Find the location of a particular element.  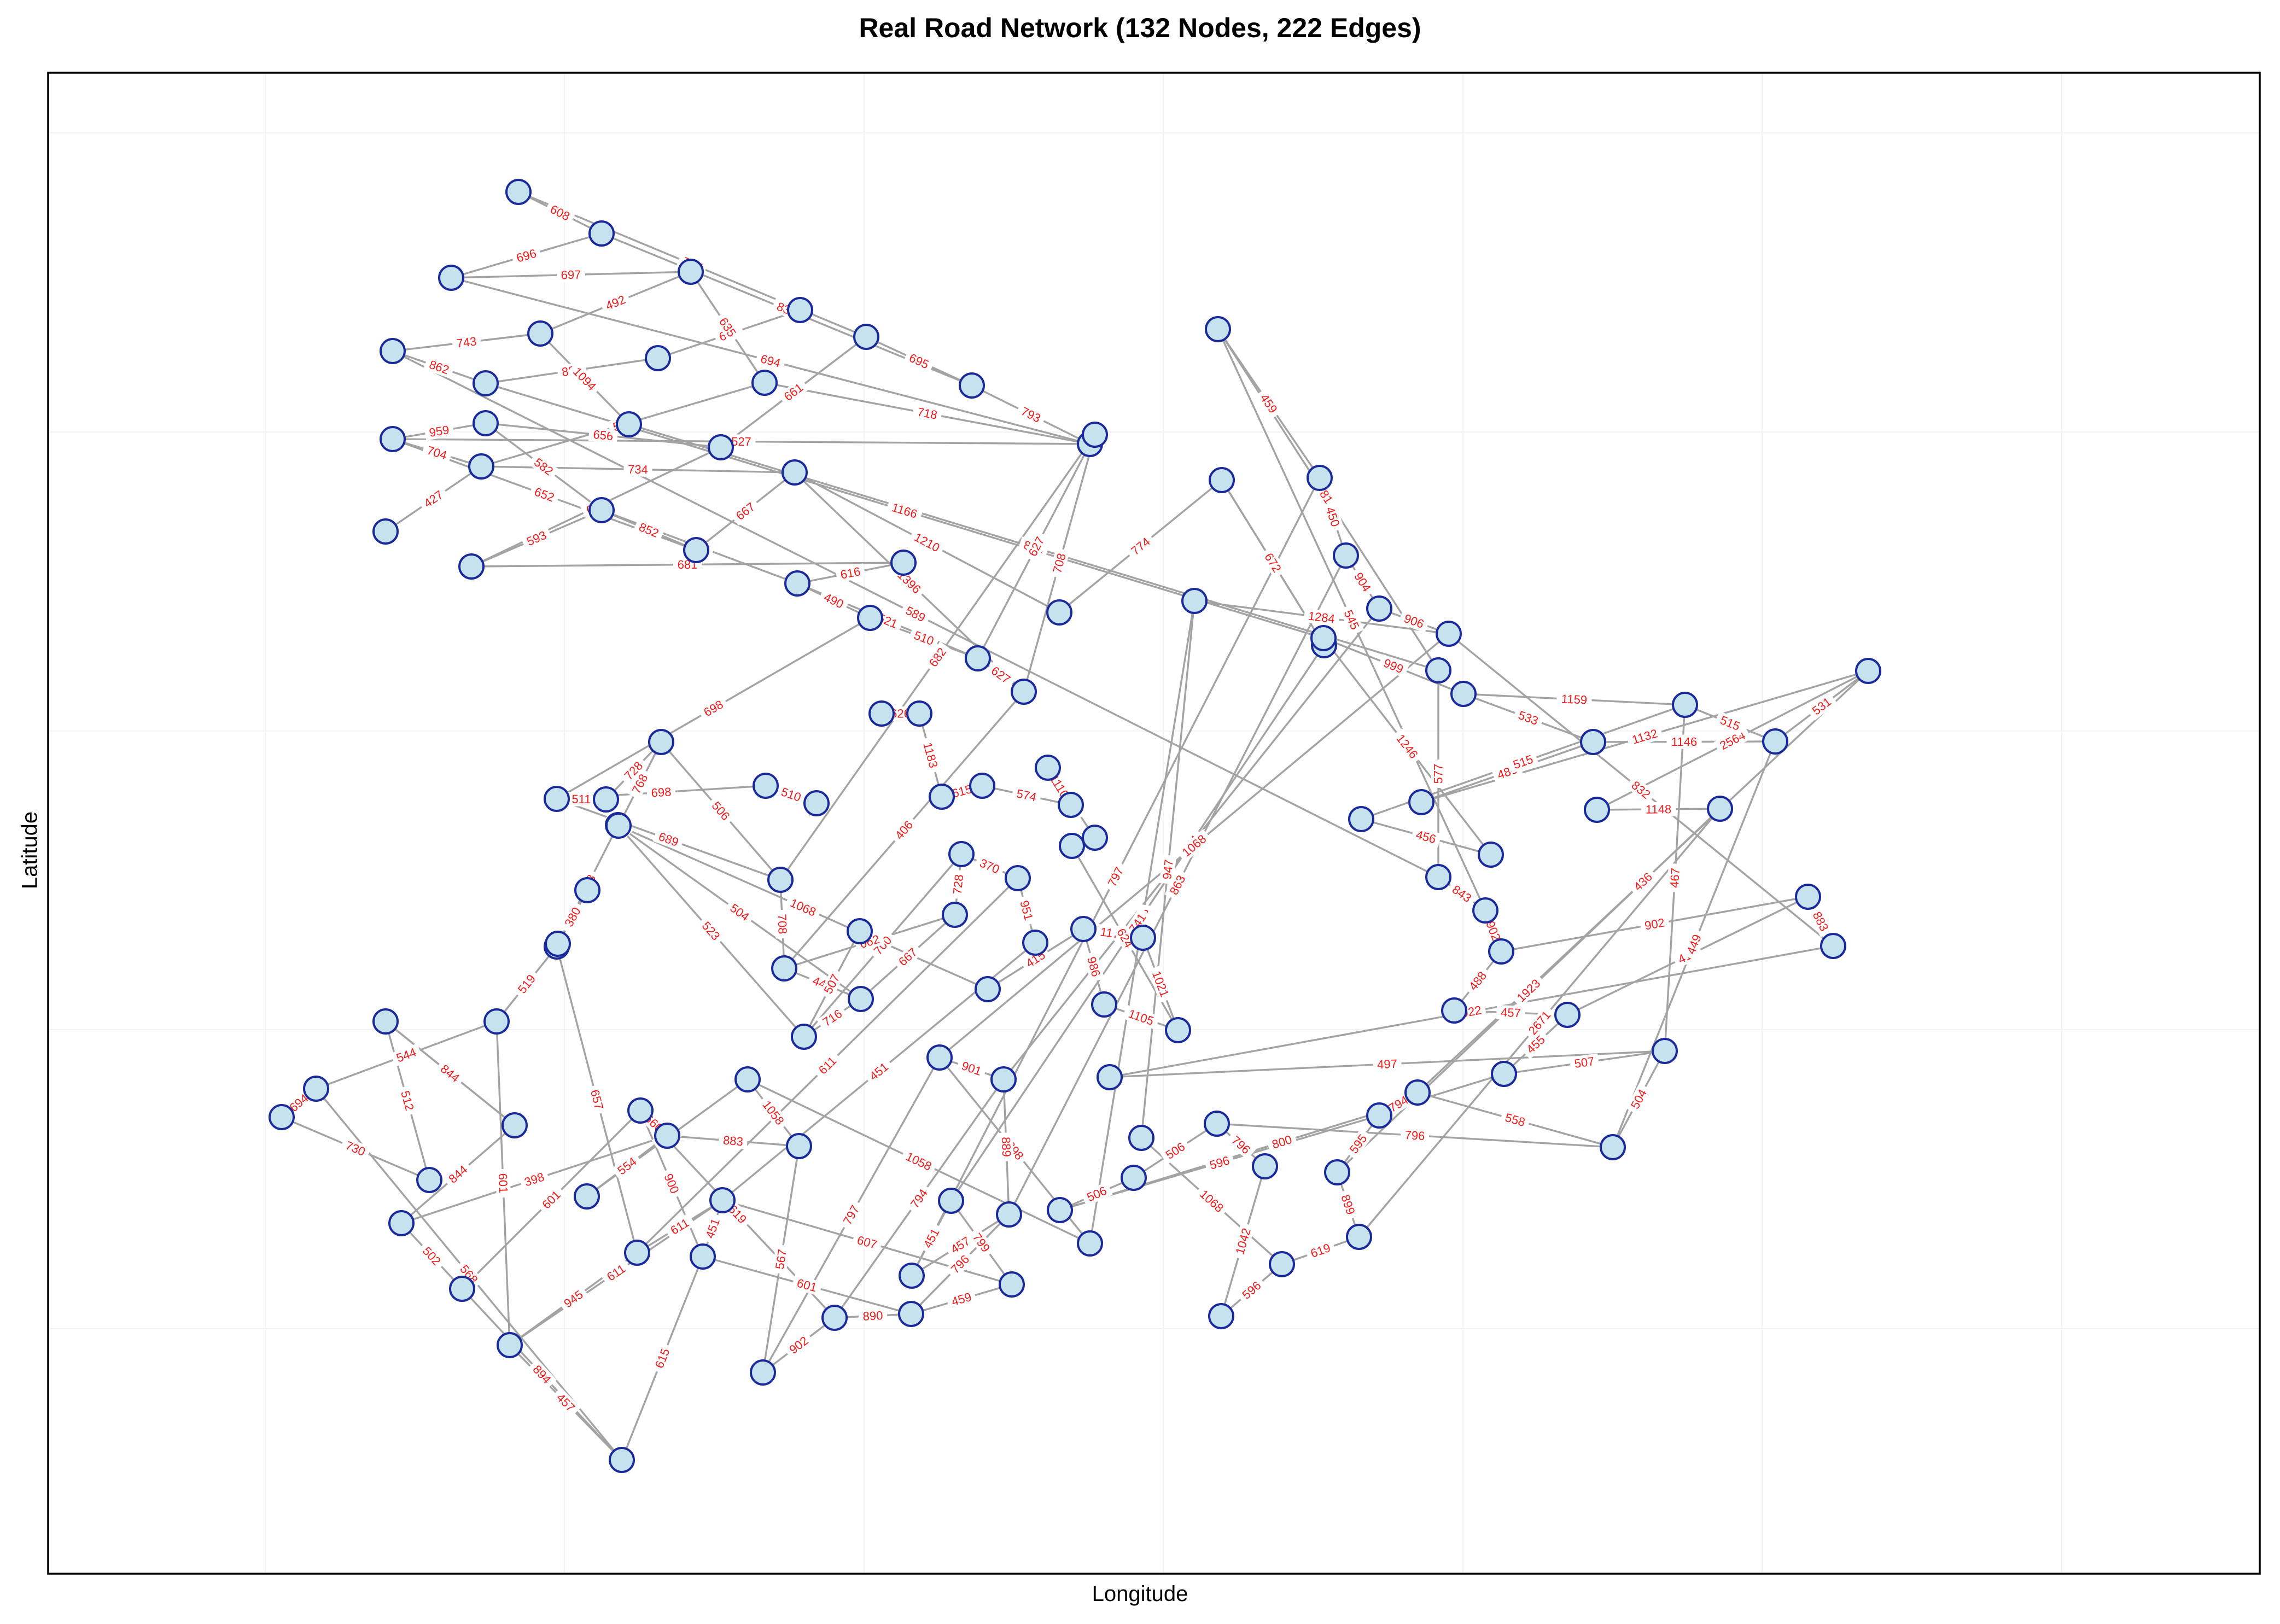

edge-weight-label: 601 is located at coordinates (503, 1183).